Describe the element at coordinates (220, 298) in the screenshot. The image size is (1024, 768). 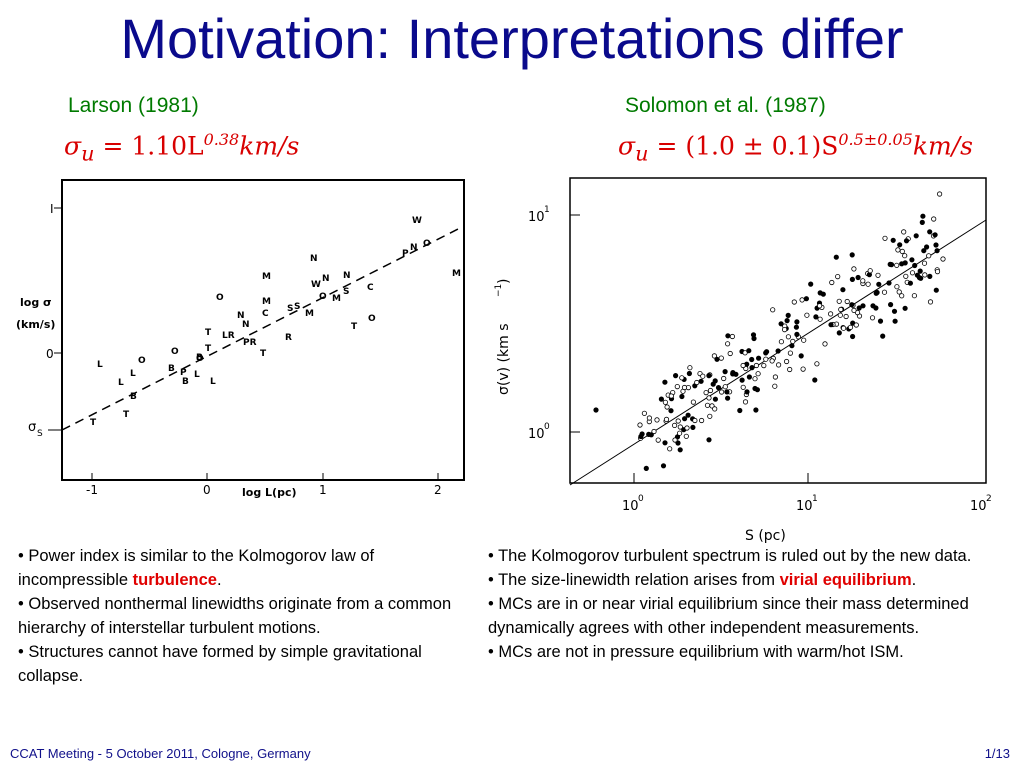
I see `larson-point-label: O` at that location.